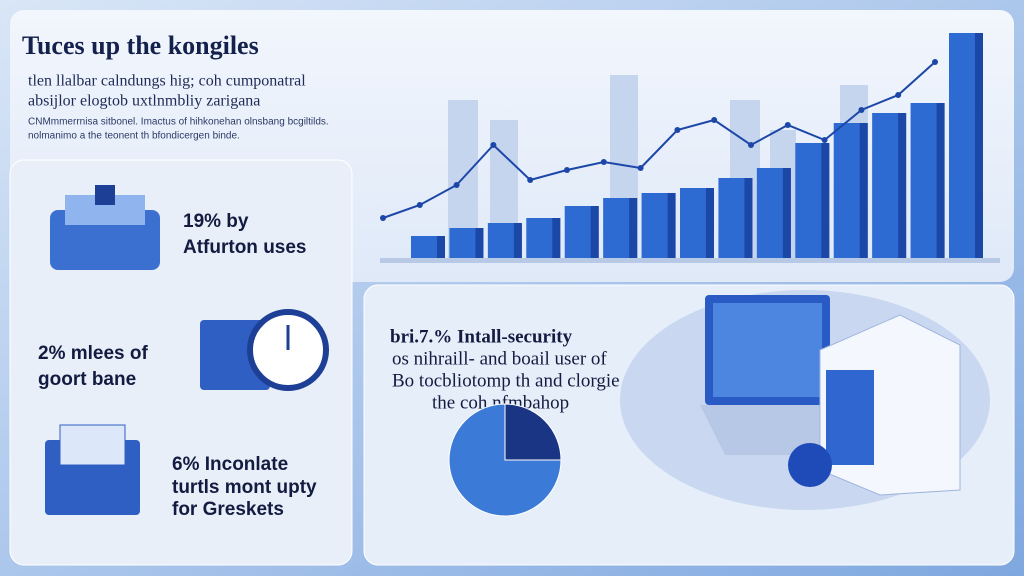 This screenshot has width=1024, height=576. I want to click on stat-text: for Greskets, so click(228, 509).